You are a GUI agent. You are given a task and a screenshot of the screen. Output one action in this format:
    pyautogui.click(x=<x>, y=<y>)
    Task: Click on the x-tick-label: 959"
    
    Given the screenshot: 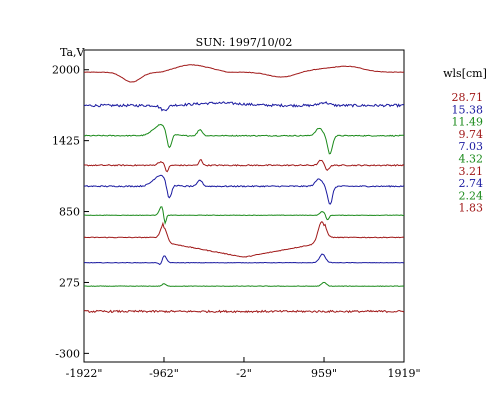 What is the action you would take?
    pyautogui.click(x=324, y=373)
    